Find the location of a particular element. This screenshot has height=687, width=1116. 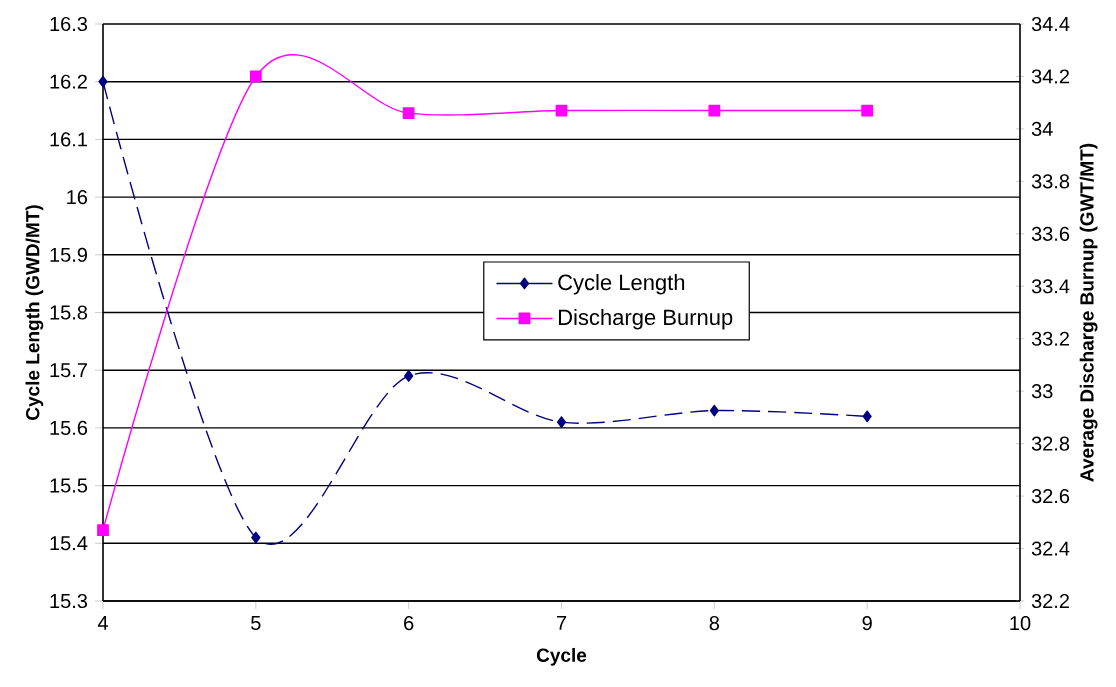

legend-label: Discharge Burnup is located at coordinates (645, 319).